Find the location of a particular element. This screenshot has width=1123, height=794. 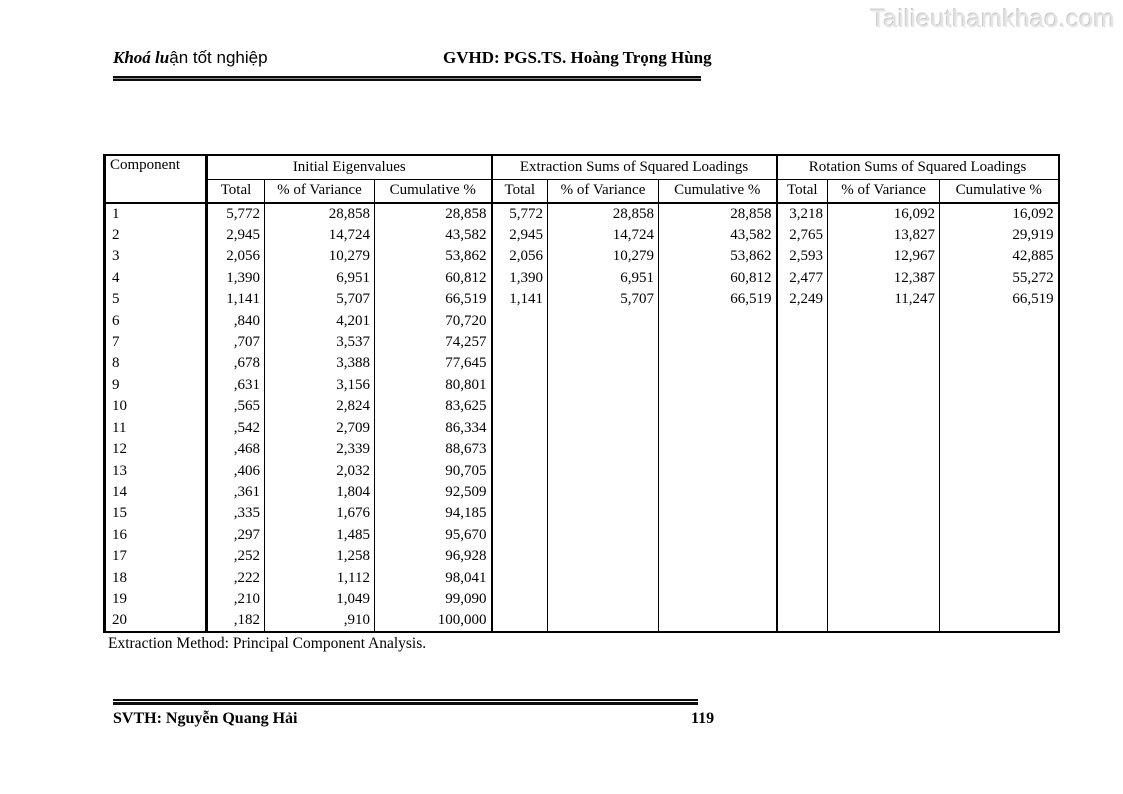

advisor-name: GVHD: PGS.TS. Hoàng Trọng Hùng is located at coordinates (577, 57).